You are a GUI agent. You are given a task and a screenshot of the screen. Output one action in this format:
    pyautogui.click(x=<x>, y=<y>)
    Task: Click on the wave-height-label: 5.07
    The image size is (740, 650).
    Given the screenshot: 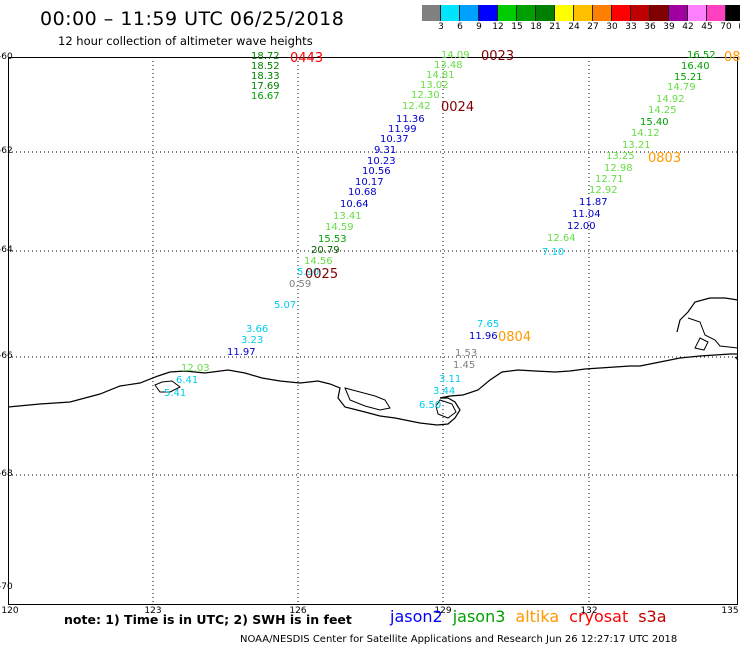 What is the action you would take?
    pyautogui.click(x=285, y=305)
    